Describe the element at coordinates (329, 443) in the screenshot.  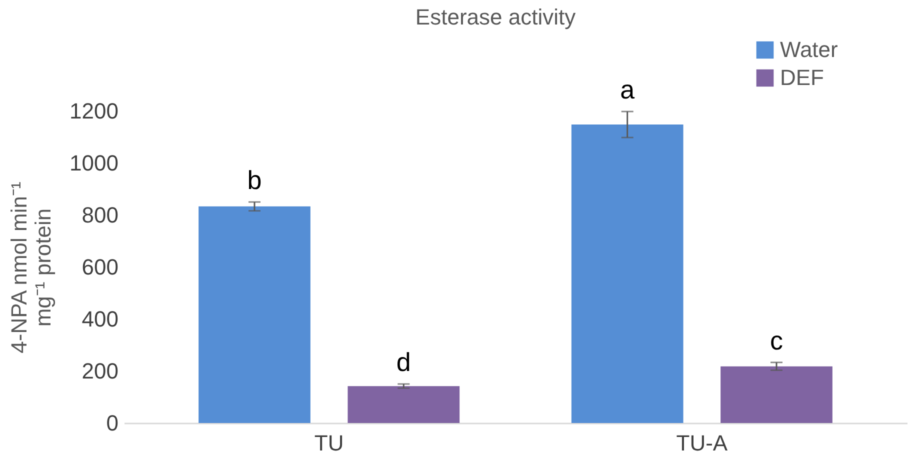
I see `x-tick-label: TU` at that location.